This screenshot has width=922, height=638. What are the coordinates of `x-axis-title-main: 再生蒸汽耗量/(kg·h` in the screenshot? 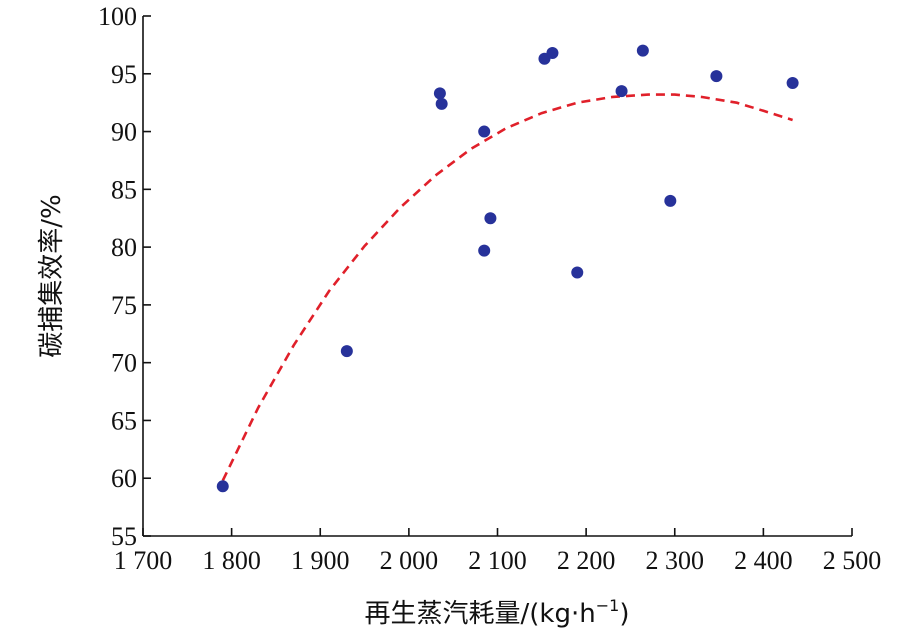 It's located at (480, 614).